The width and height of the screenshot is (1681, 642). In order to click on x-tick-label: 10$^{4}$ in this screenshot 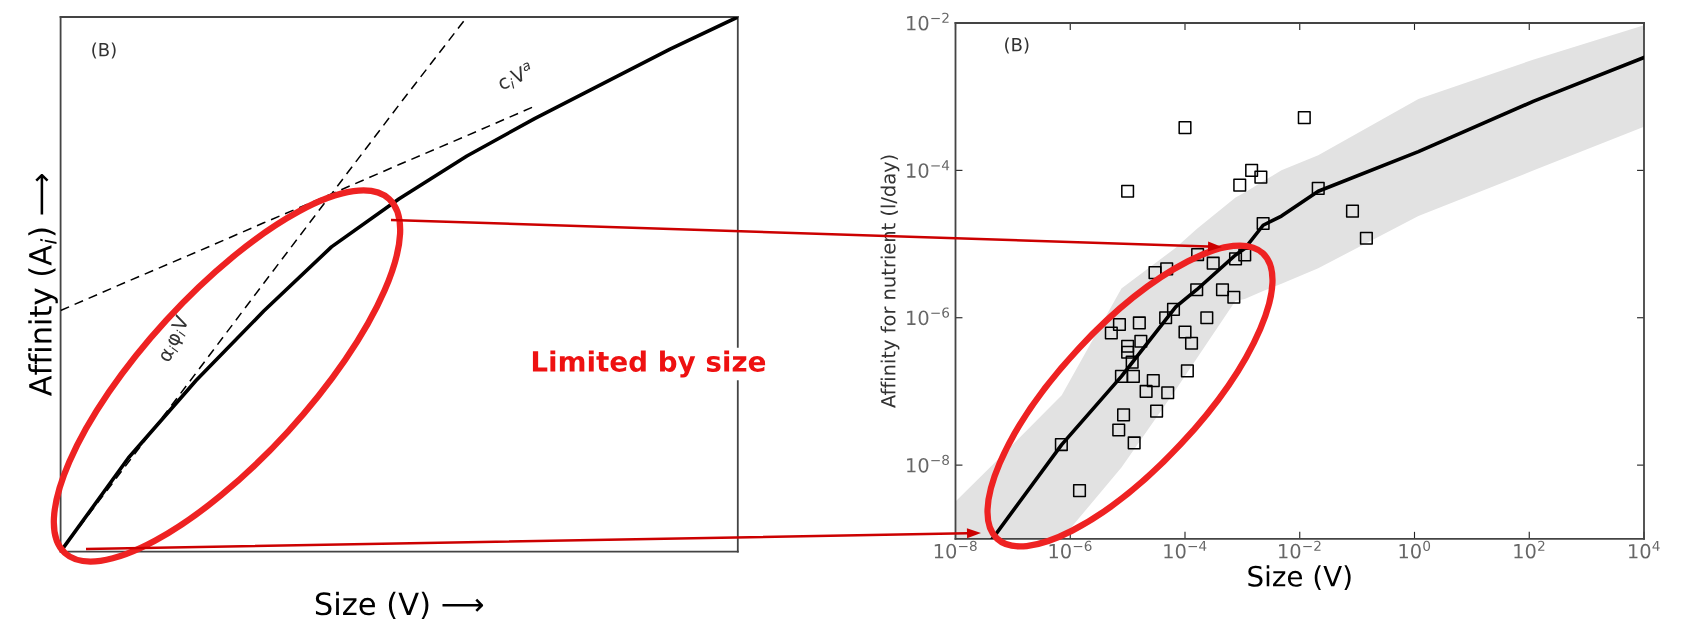, I will do `click(1644, 549)`.